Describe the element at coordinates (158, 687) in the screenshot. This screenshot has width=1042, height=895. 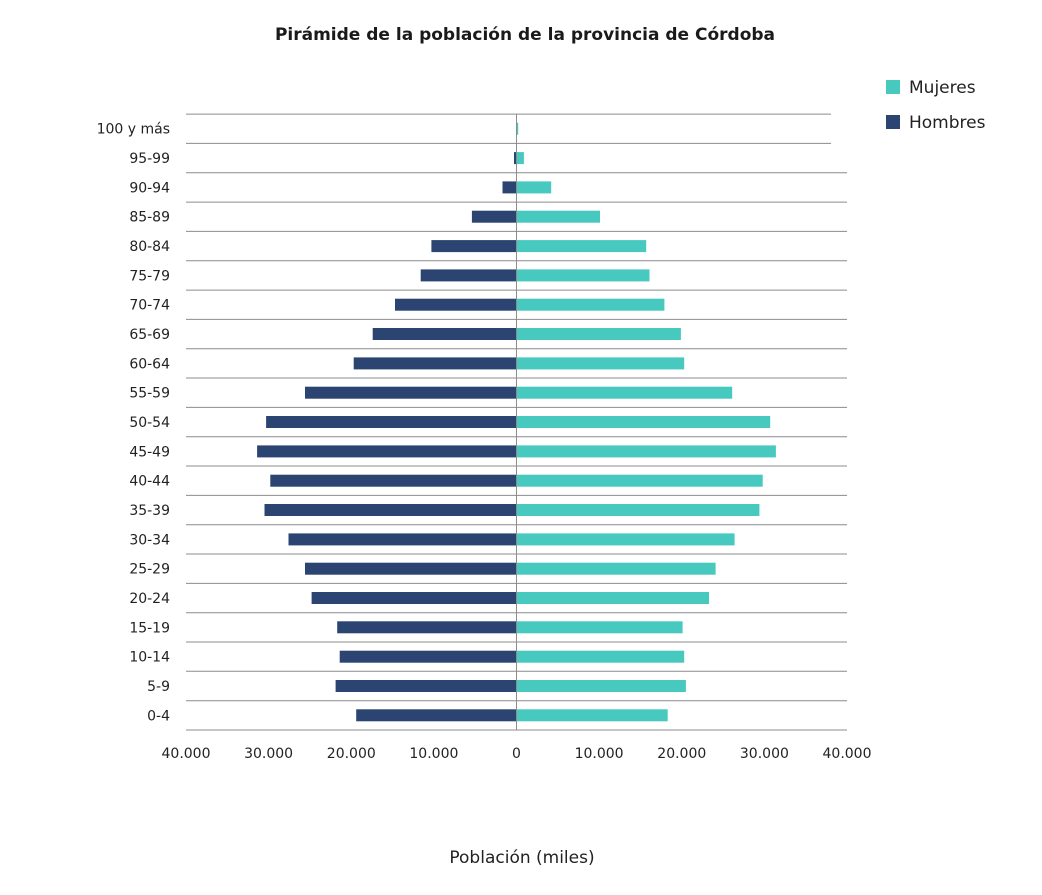
I see `y-tick-label: 5-9` at that location.